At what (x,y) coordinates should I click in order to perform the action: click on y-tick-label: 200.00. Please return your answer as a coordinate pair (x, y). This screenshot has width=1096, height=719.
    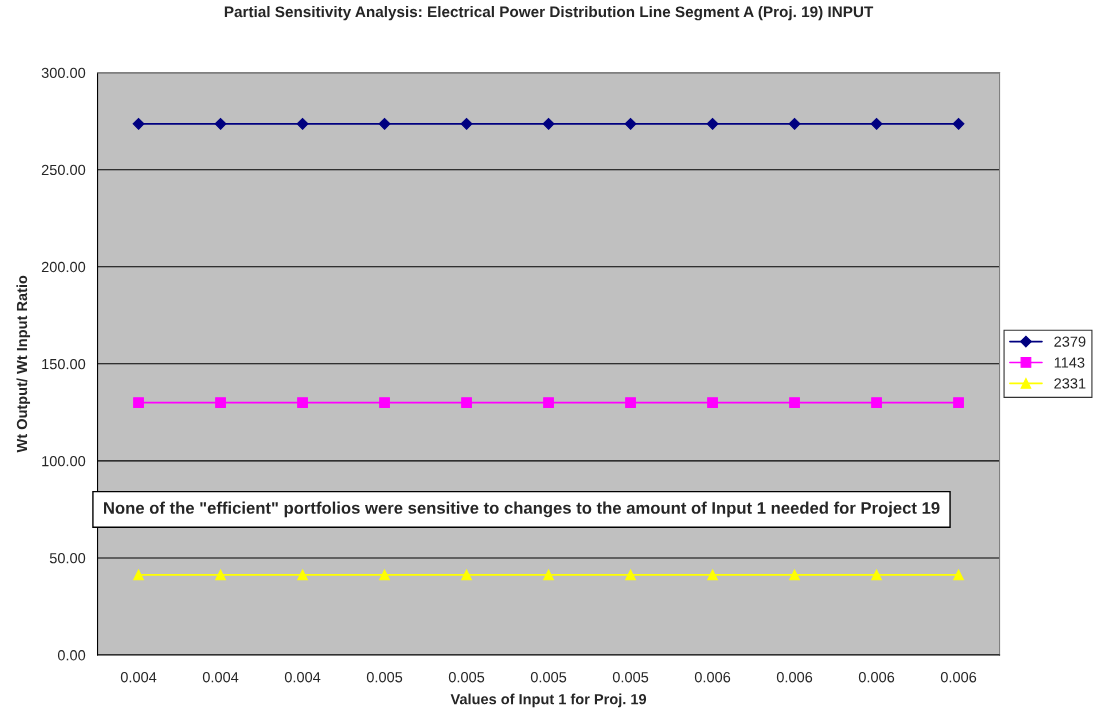
    Looking at the image, I should click on (63, 267).